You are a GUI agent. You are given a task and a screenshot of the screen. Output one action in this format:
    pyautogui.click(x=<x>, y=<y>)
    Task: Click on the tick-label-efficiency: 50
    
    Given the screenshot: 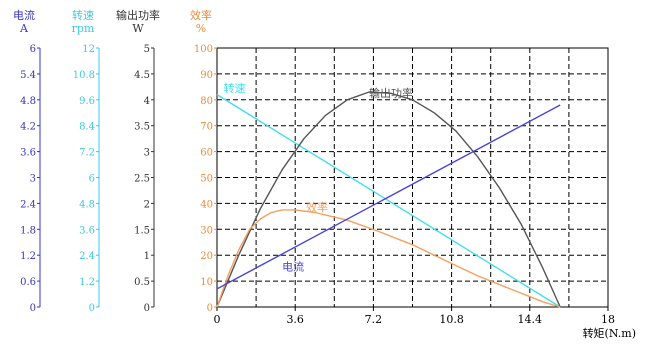 What is the action you would take?
    pyautogui.click(x=206, y=179)
    